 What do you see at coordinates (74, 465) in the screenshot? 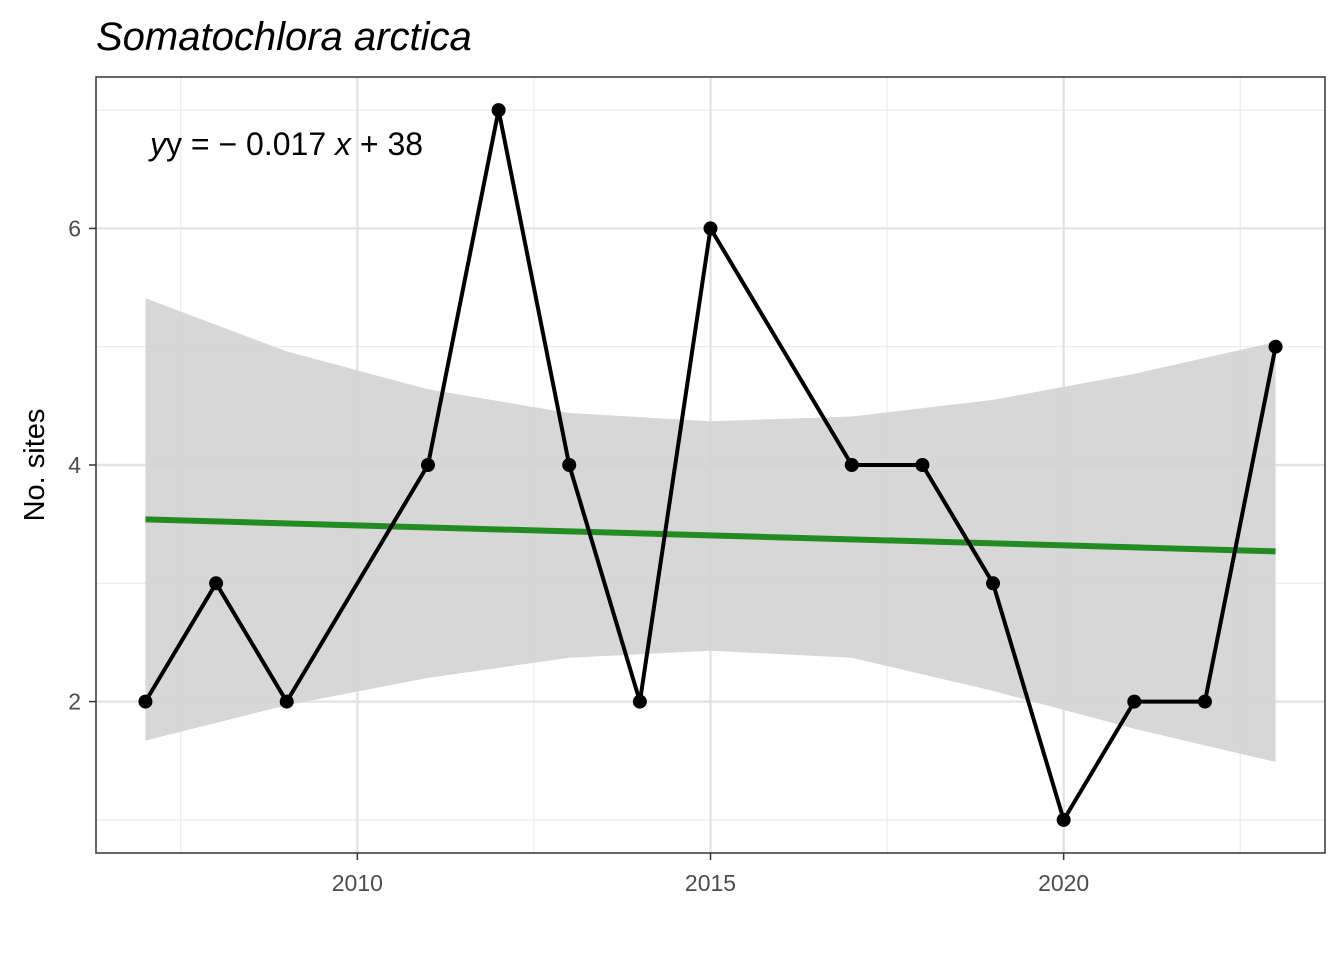
I see `y-tick-label: 4` at bounding box center [74, 465].